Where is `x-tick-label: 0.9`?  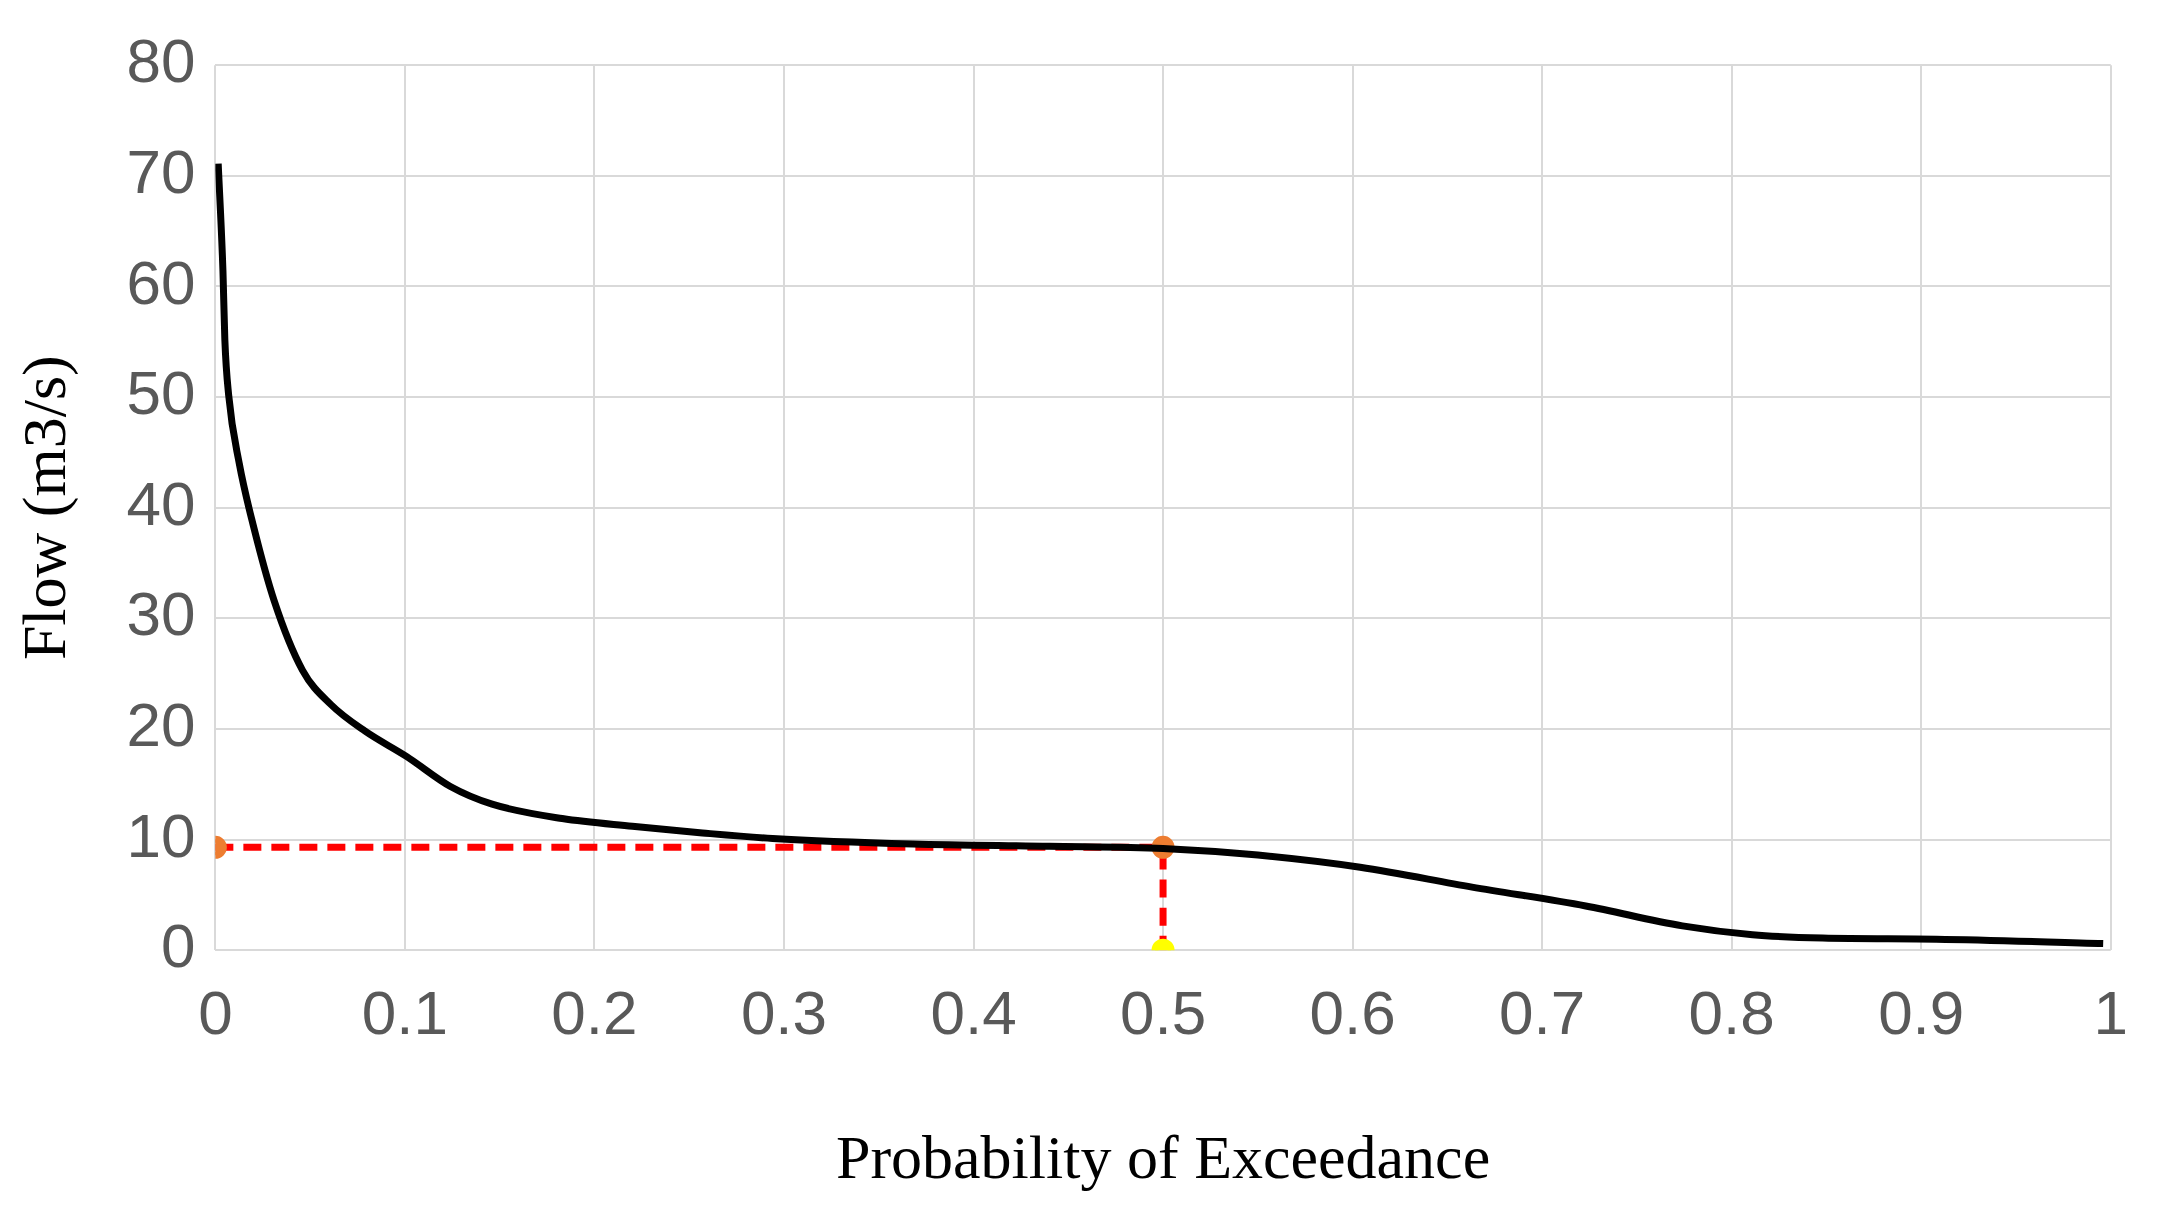 x-tick-label: 0.9 is located at coordinates (1921, 1013).